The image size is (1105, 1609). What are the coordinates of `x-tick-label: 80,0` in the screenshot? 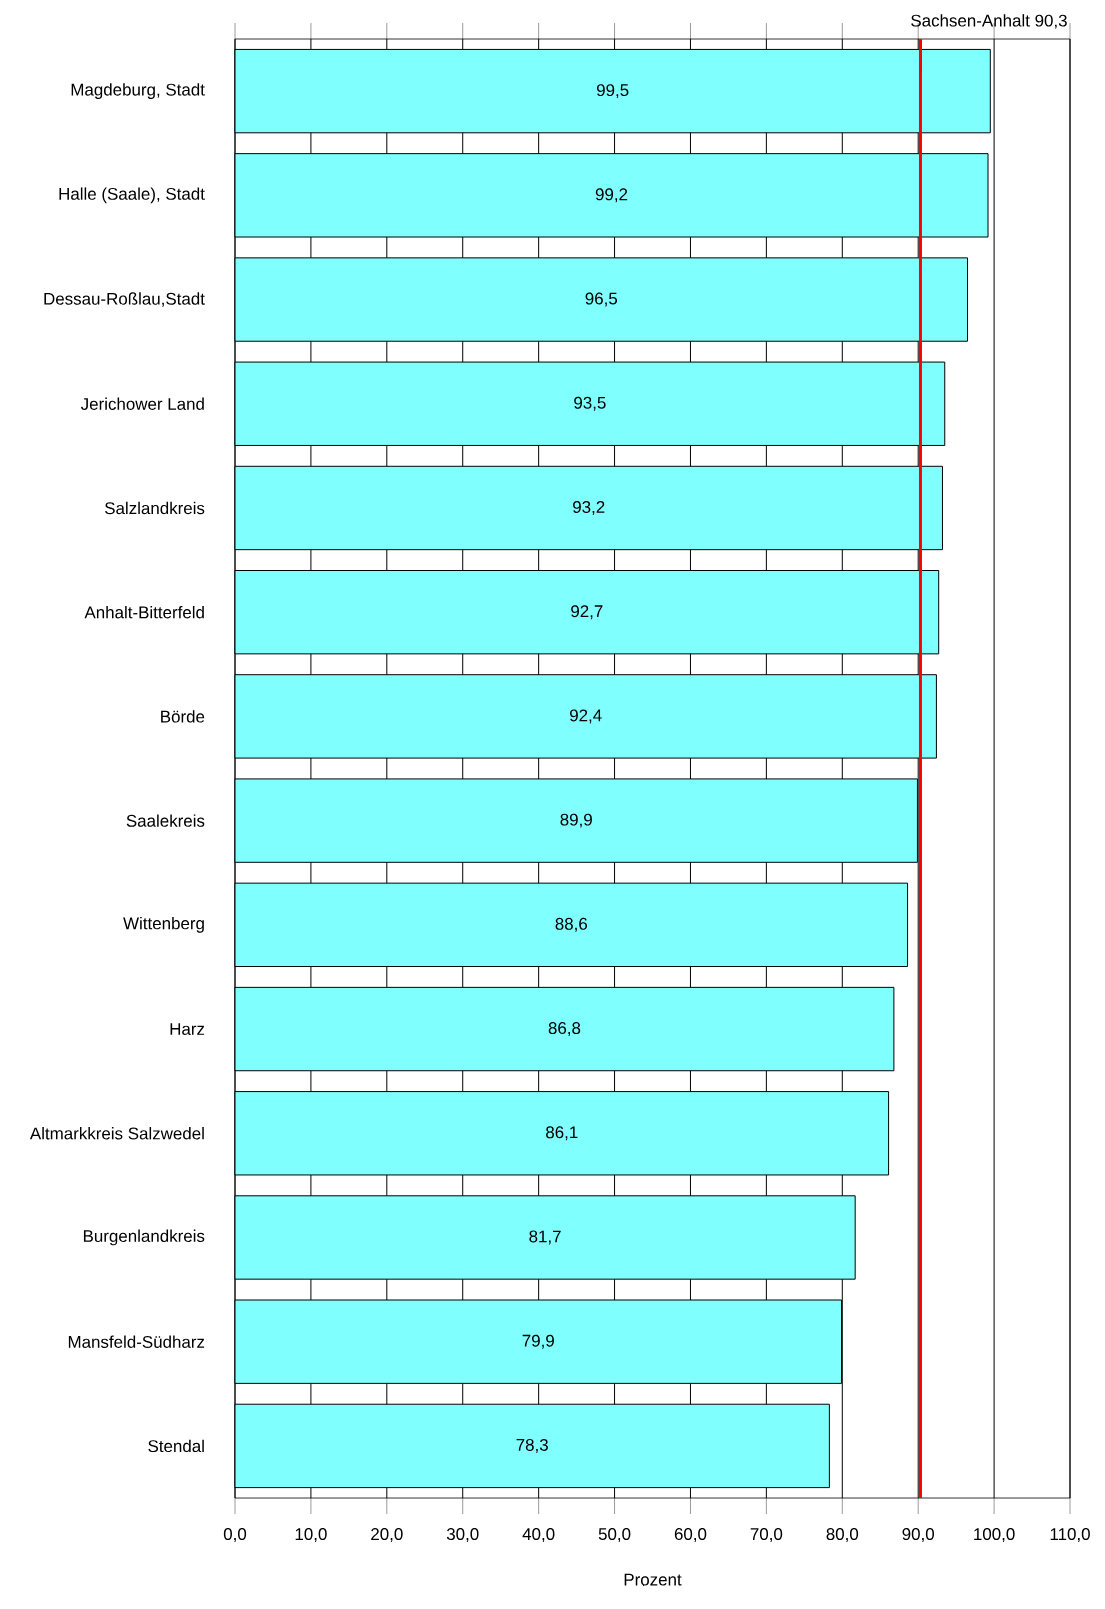 It's located at (842, 1535).